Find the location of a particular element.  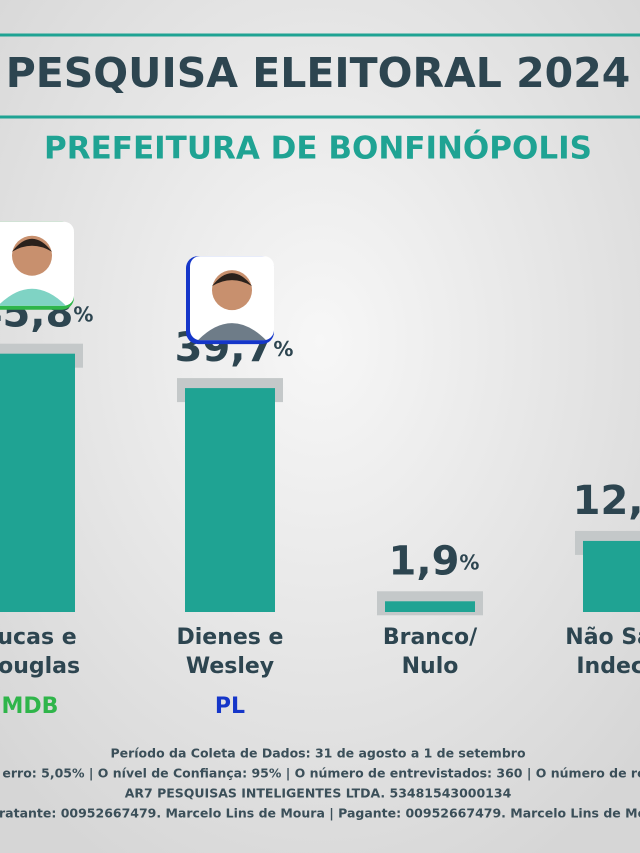

value-number: 1,9 is located at coordinates (424, 561).